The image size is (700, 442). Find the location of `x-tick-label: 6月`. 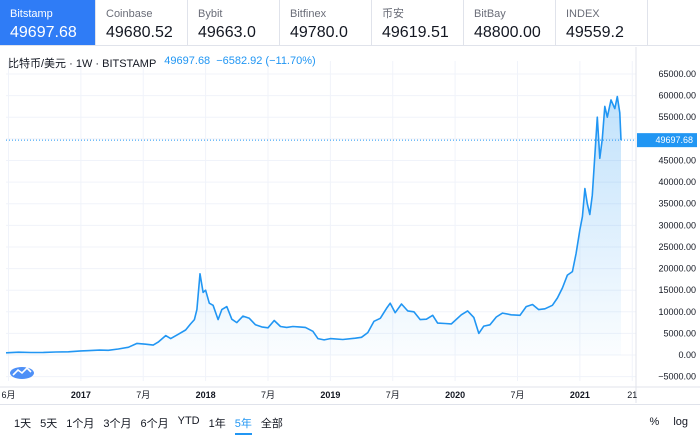

x-tick-label: 6月 is located at coordinates (8, 395).